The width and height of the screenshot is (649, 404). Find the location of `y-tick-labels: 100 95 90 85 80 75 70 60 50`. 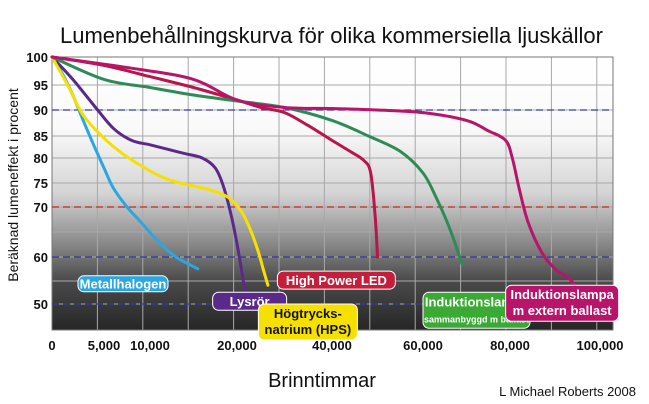

y-tick-labels: 100 95 90 85 80 75 70 60 50 is located at coordinates (37, 181).